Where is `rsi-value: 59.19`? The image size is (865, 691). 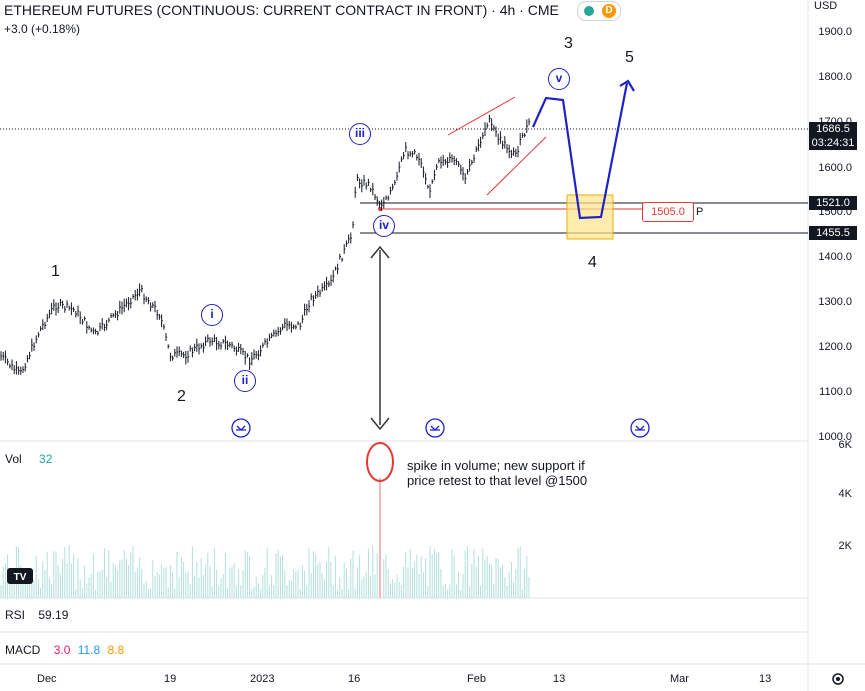
rsi-value: 59.19 is located at coordinates (53, 615).